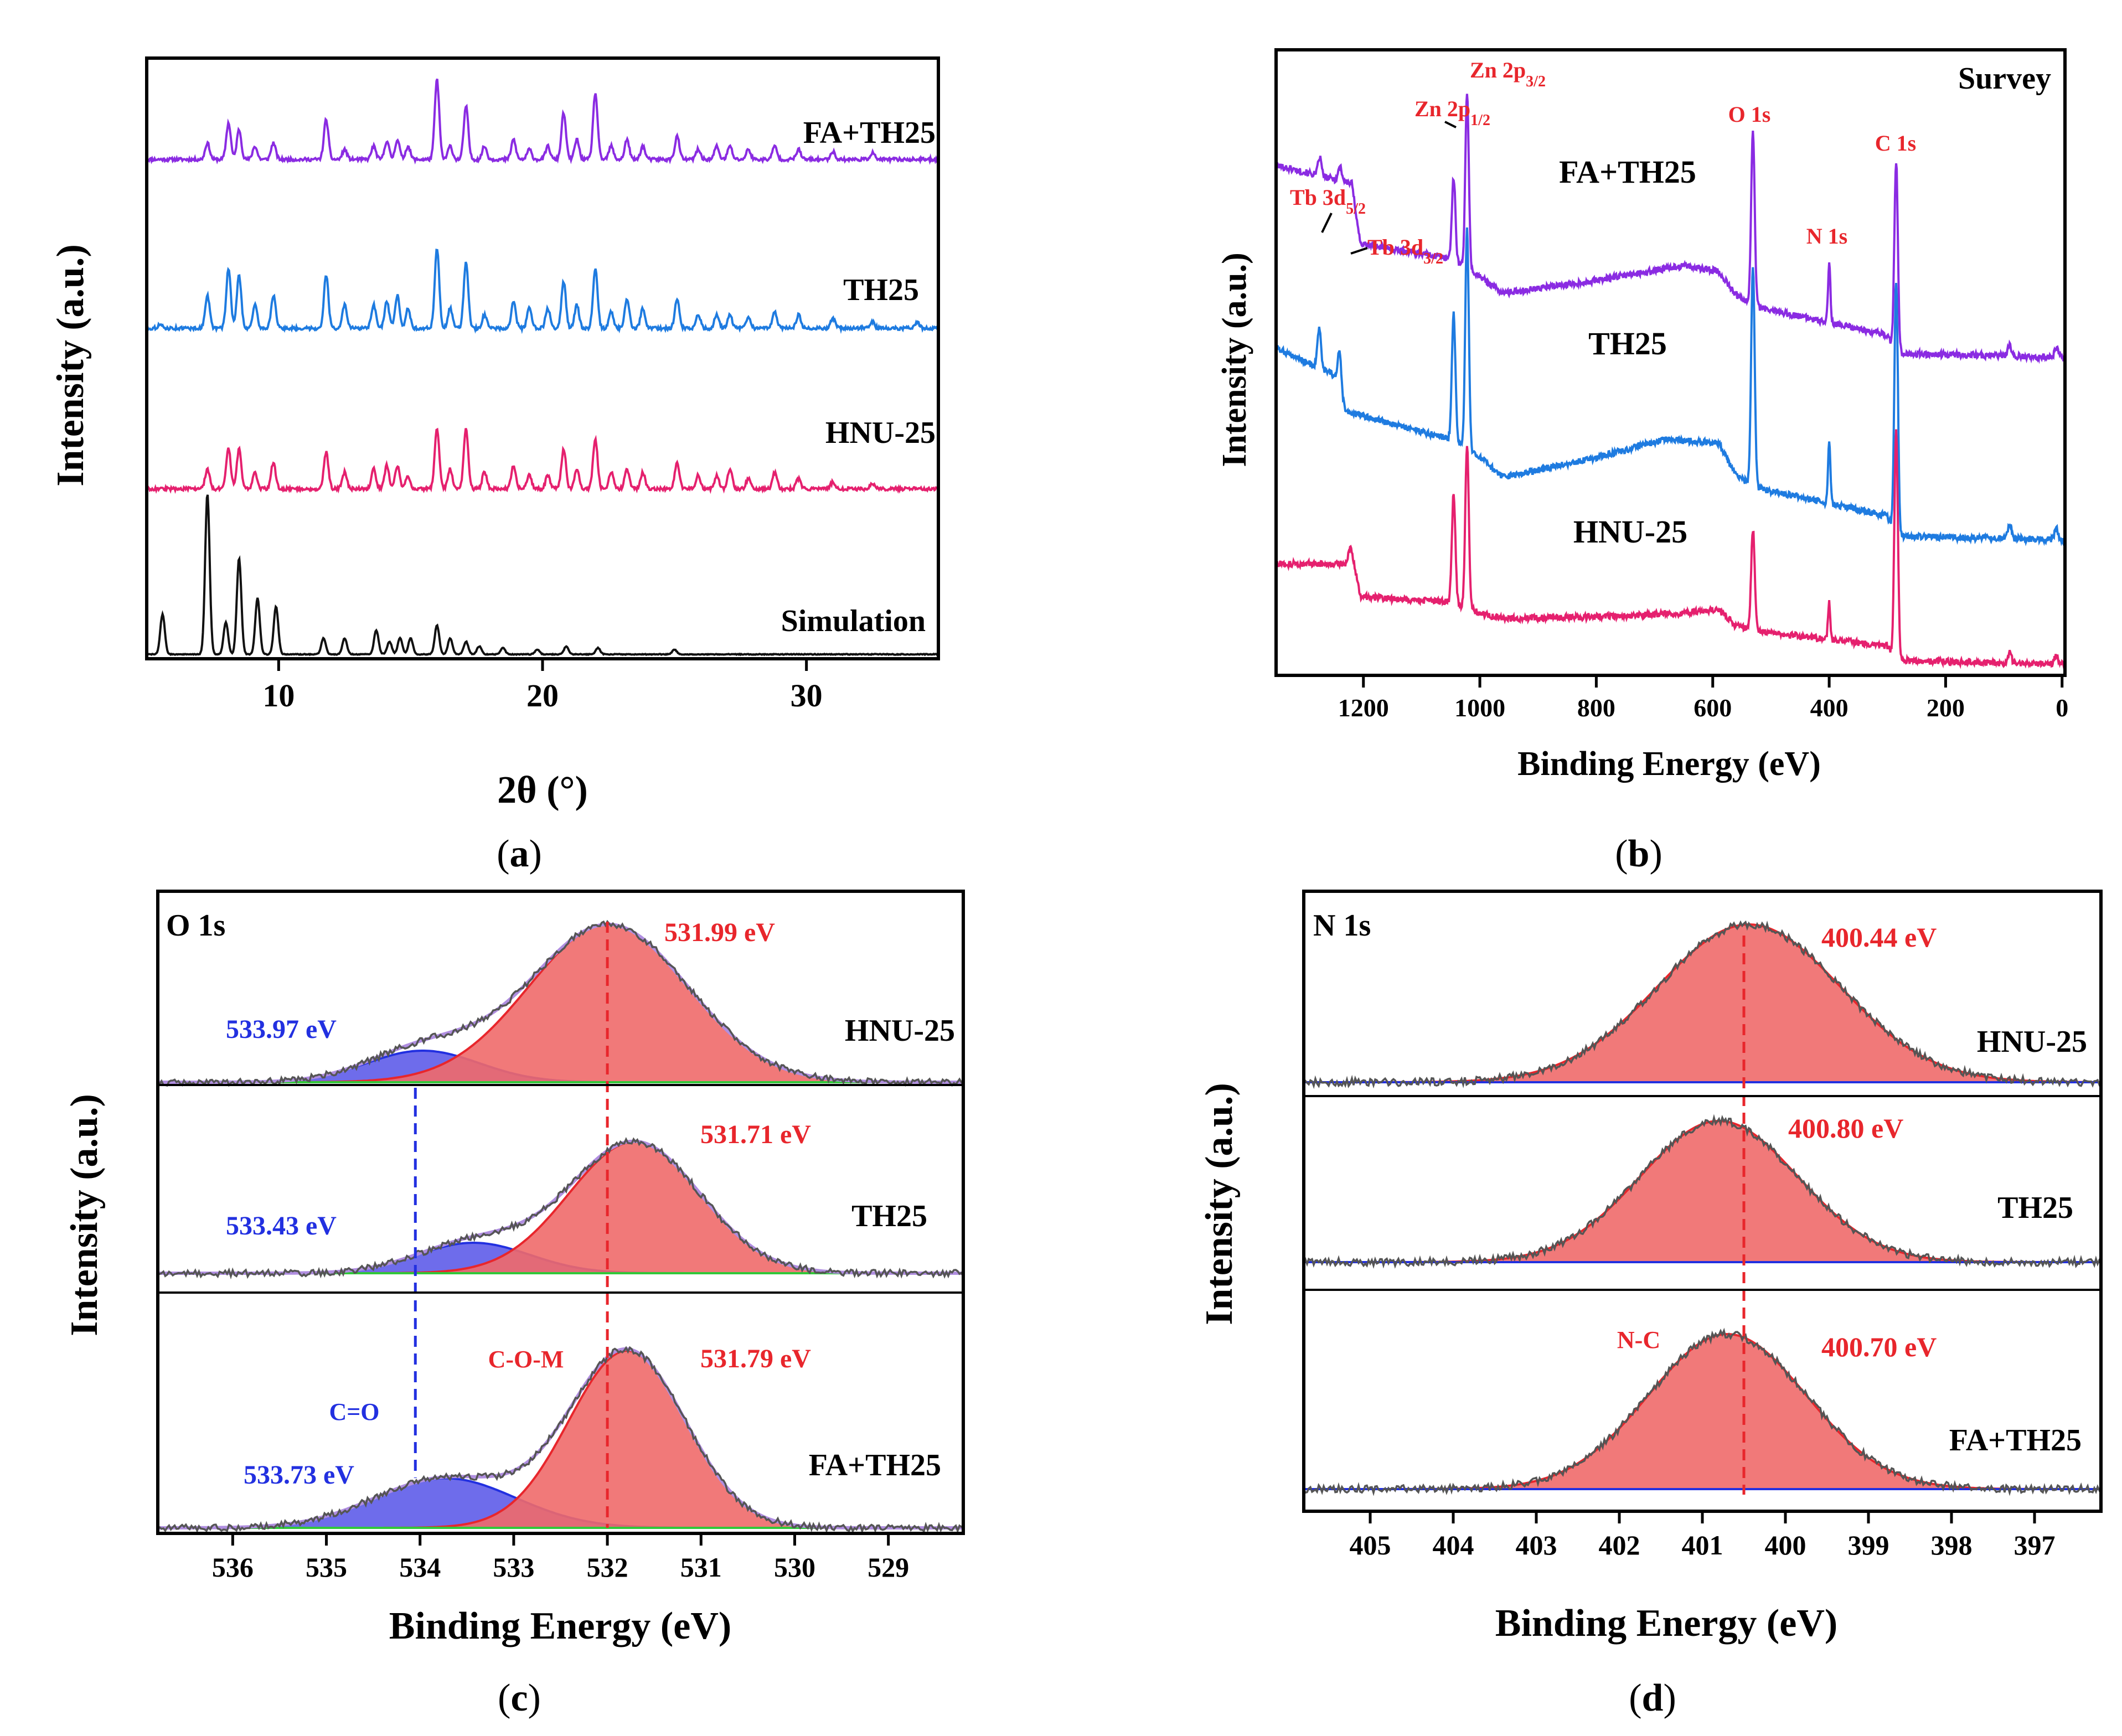 Image resolution: width=2122 pixels, height=1736 pixels. I want to click on panel-d-label-fa-th25: FA+TH25, so click(2015, 1440).